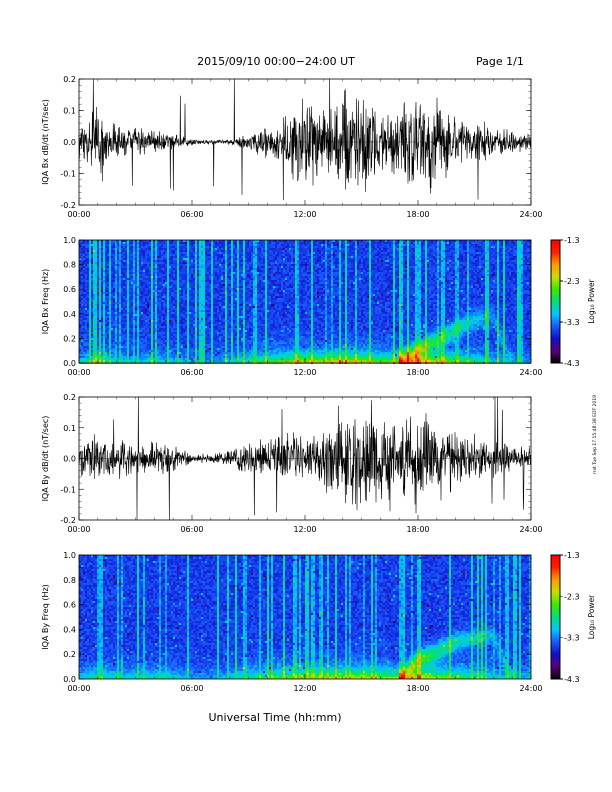 Image resolution: width=612 pixels, height=792 pixels. Describe the element at coordinates (500, 61) in the screenshot. I see `page-number: Page 1/1` at that location.